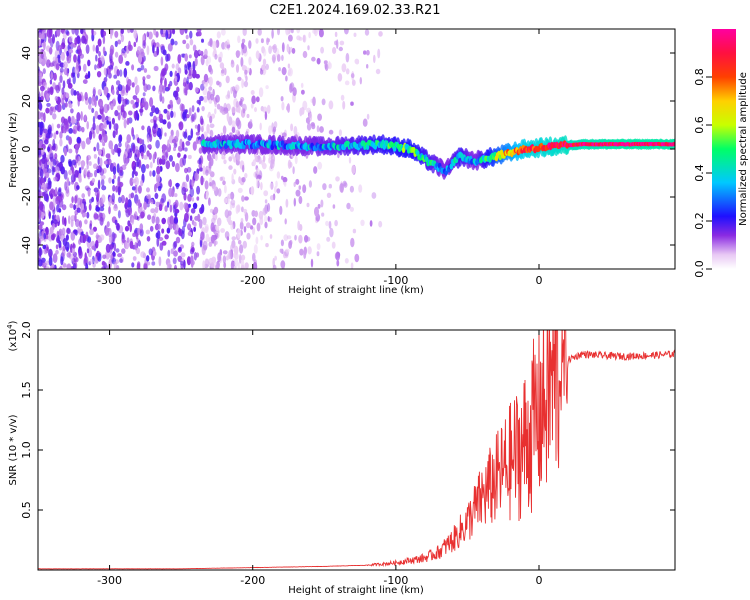 The height and width of the screenshot is (600, 750). What do you see at coordinates (724, 149) in the screenshot?
I see `colorbar-gradient` at bounding box center [724, 149].